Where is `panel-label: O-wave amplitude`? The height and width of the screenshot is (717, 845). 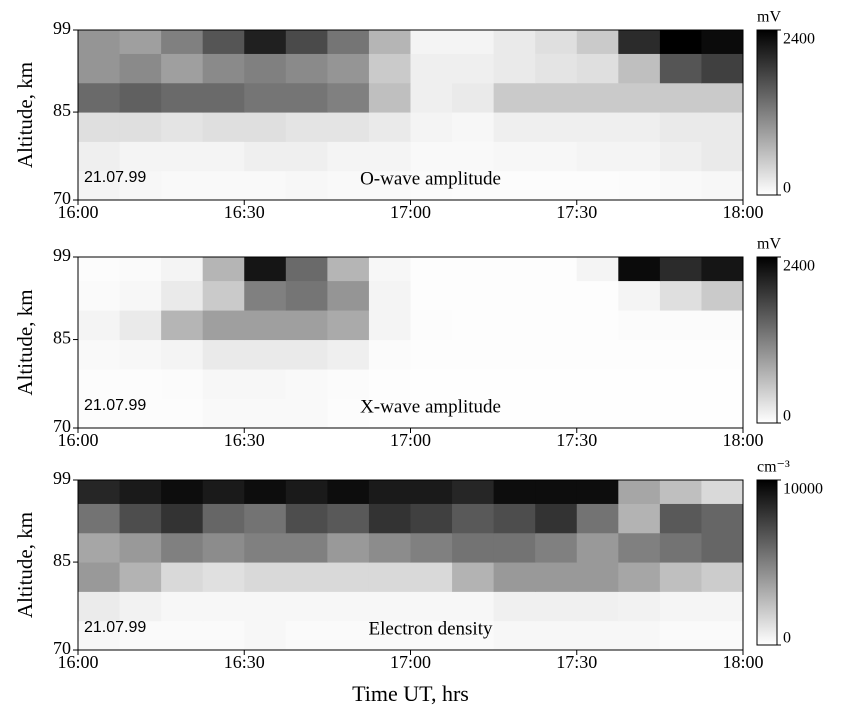
panel-label: O-wave amplitude is located at coordinates (430, 178).